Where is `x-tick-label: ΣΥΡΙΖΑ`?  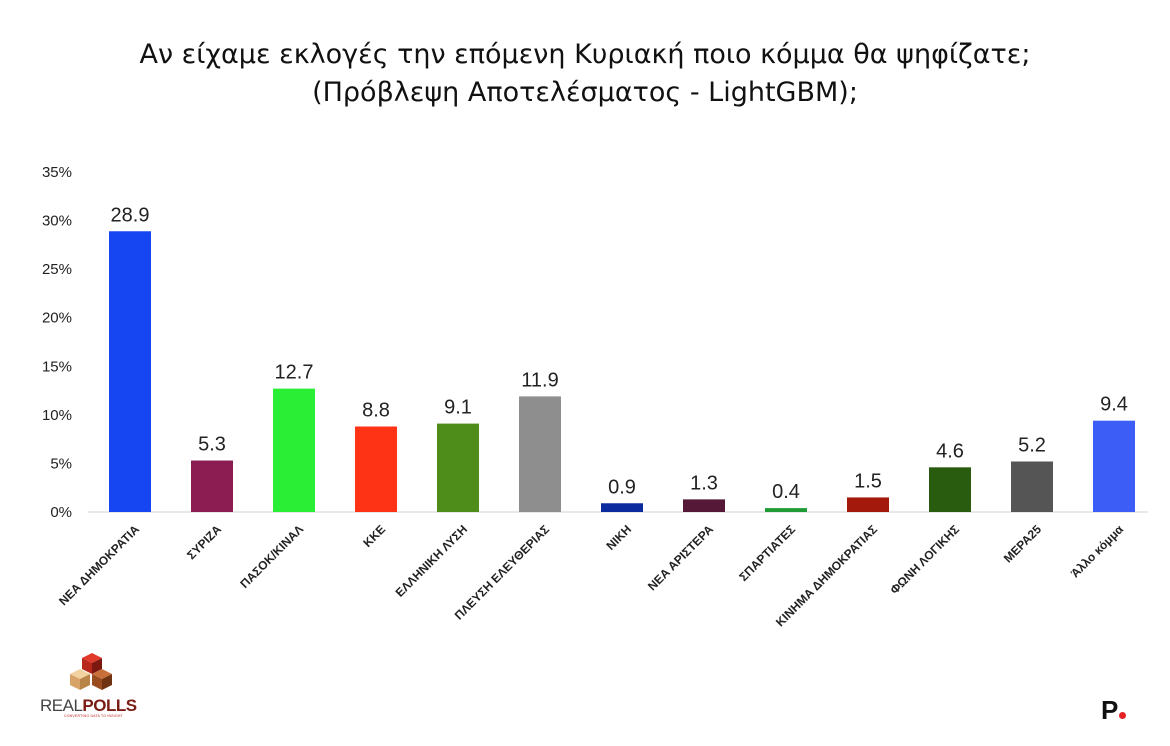 x-tick-label: ΣΥΡΙΖΑ is located at coordinates (204, 542).